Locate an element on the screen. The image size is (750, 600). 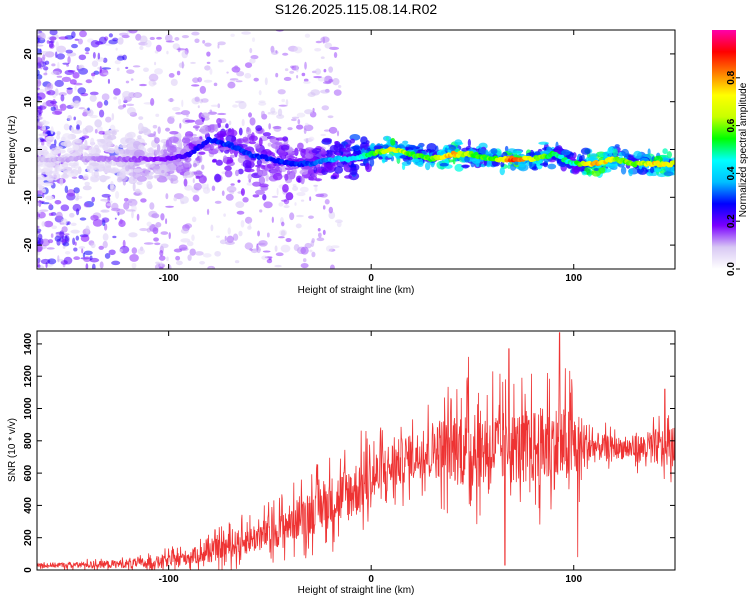
spectrogram-y-tick-label: -10 is located at coordinates (28, 197).